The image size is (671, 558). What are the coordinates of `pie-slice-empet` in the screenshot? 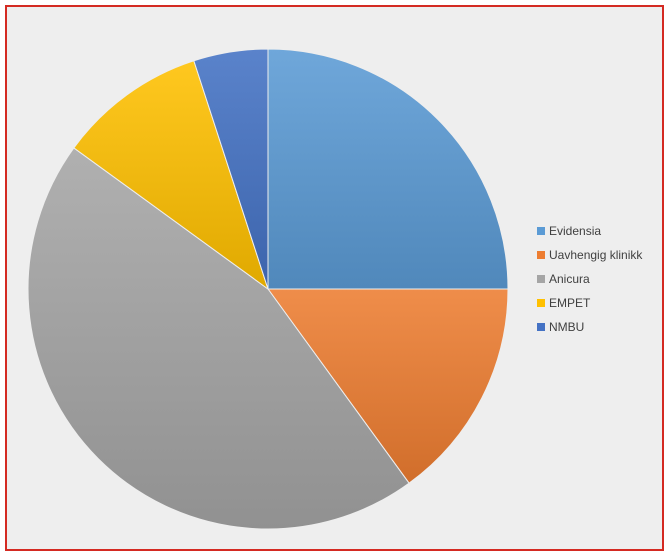 It's located at (171, 175).